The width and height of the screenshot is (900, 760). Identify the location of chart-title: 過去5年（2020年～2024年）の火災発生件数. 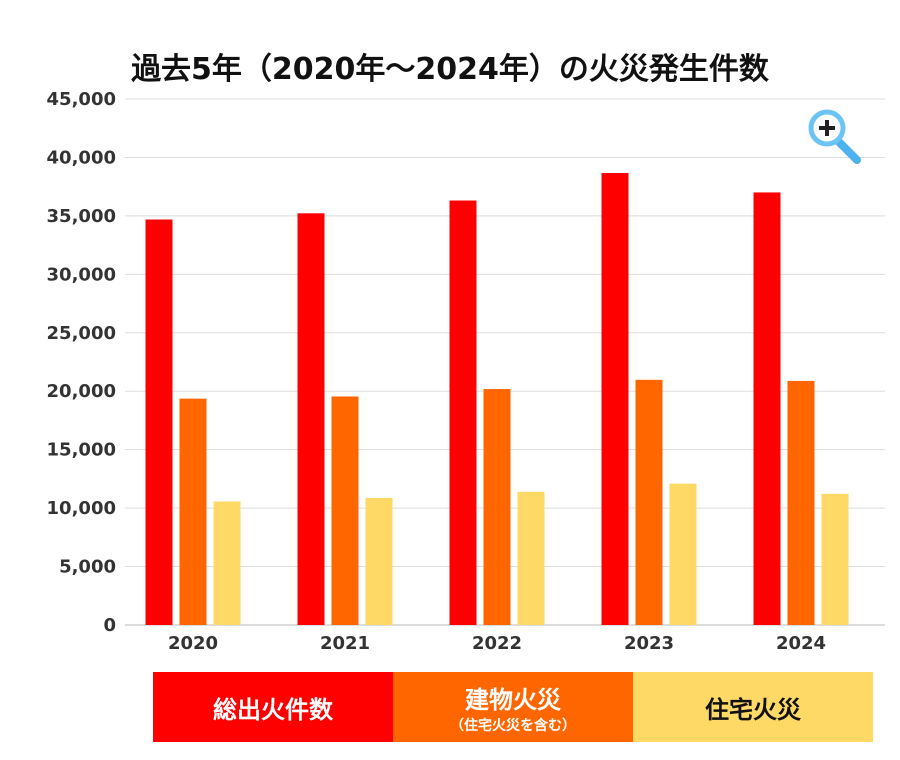
(450, 69).